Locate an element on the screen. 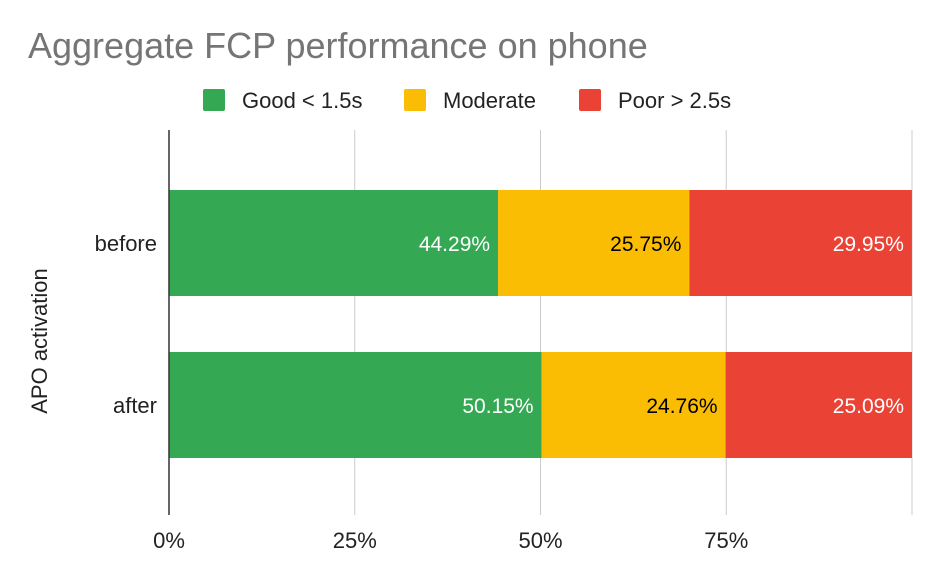 This screenshot has width=942, height=580. legend: Good < 1.5s Moderate Poor > 2.5s is located at coordinates (467, 100).